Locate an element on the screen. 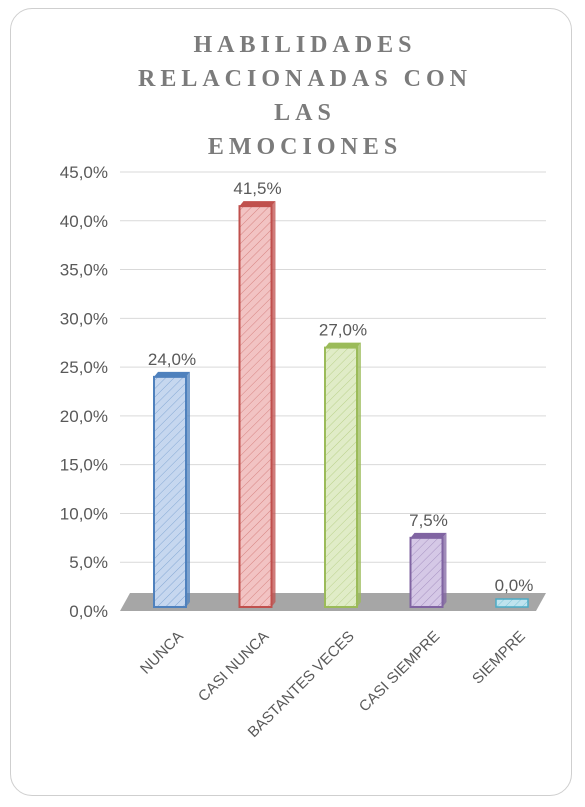 This screenshot has width=585, height=807. y-tick-label: 30,0% is located at coordinates (84, 318).